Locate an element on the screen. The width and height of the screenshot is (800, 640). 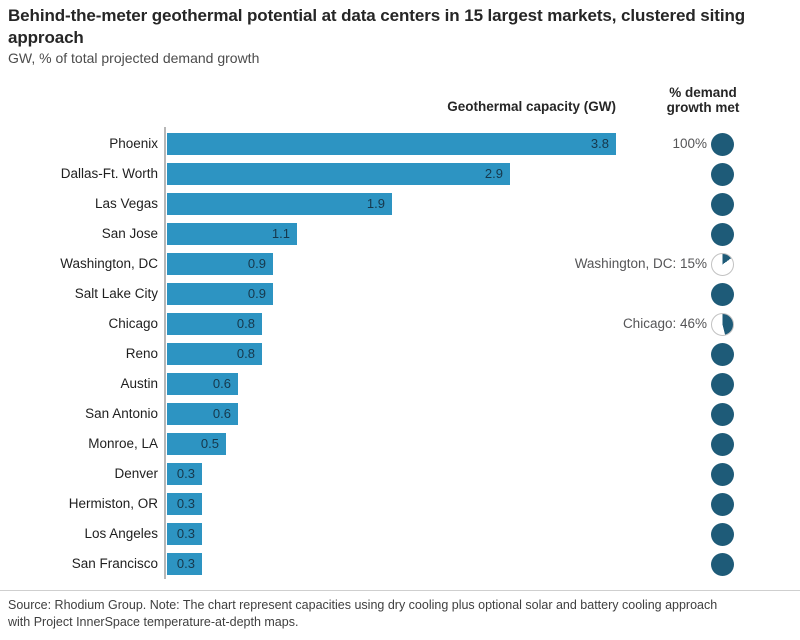
capacity-bar: 1.1 is located at coordinates (232, 234).